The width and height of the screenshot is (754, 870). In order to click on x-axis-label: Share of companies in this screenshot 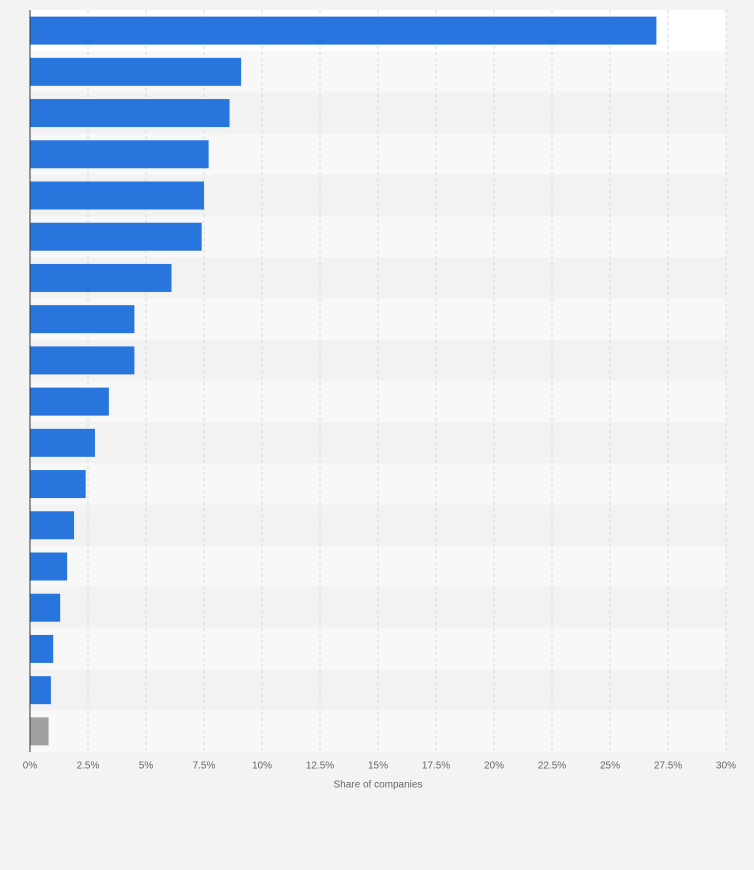, I will do `click(378, 785)`.